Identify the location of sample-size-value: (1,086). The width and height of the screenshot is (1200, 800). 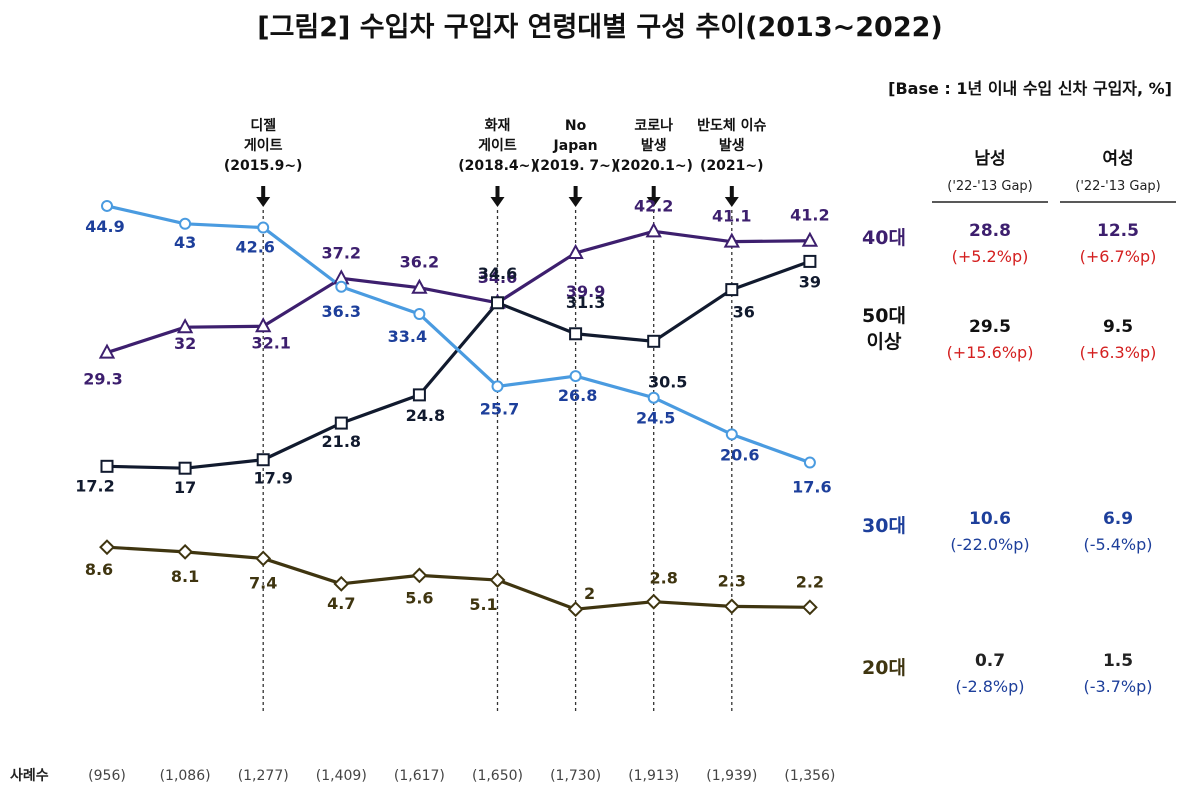
(185, 776).